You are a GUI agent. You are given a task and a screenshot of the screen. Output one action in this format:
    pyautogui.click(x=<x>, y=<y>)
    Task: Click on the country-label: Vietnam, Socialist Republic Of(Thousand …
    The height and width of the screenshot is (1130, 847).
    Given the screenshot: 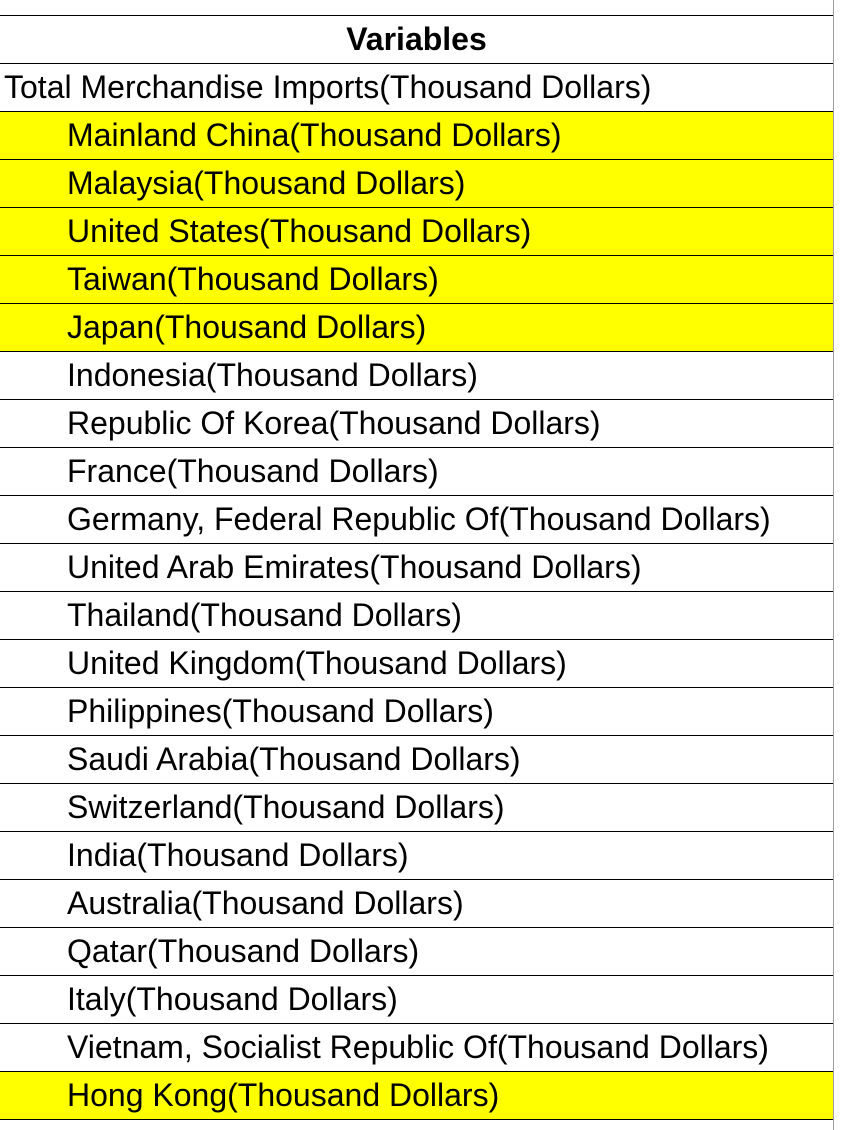 What is the action you would take?
    pyautogui.click(x=418, y=1047)
    